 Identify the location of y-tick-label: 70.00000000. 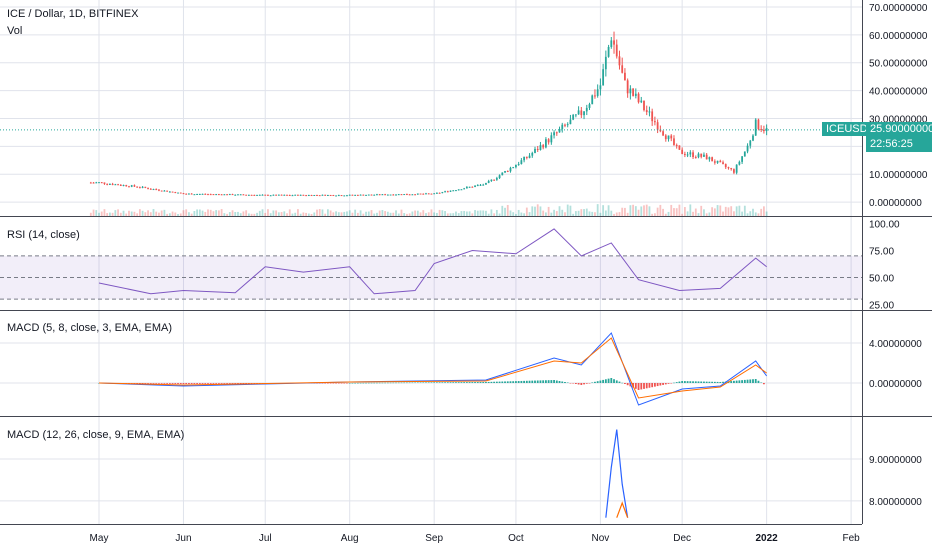
(898, 8).